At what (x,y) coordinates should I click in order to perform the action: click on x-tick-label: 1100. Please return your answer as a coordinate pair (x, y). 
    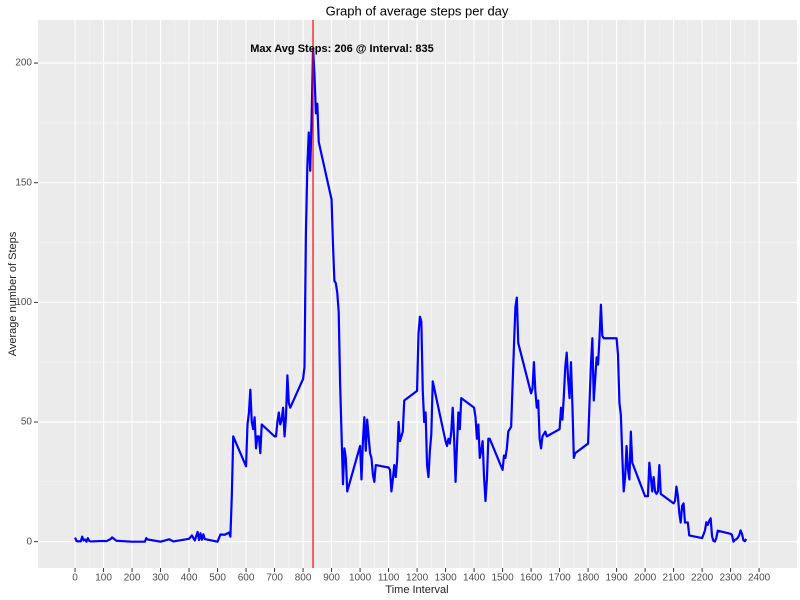
    Looking at the image, I should click on (389, 578).